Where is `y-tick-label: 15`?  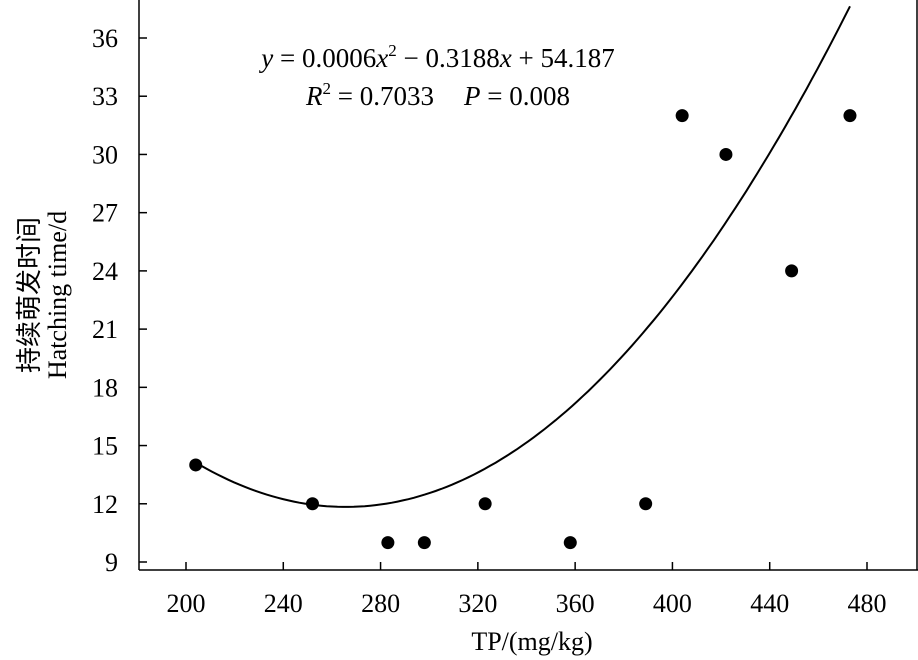
y-tick-label: 15 is located at coordinates (105, 446).